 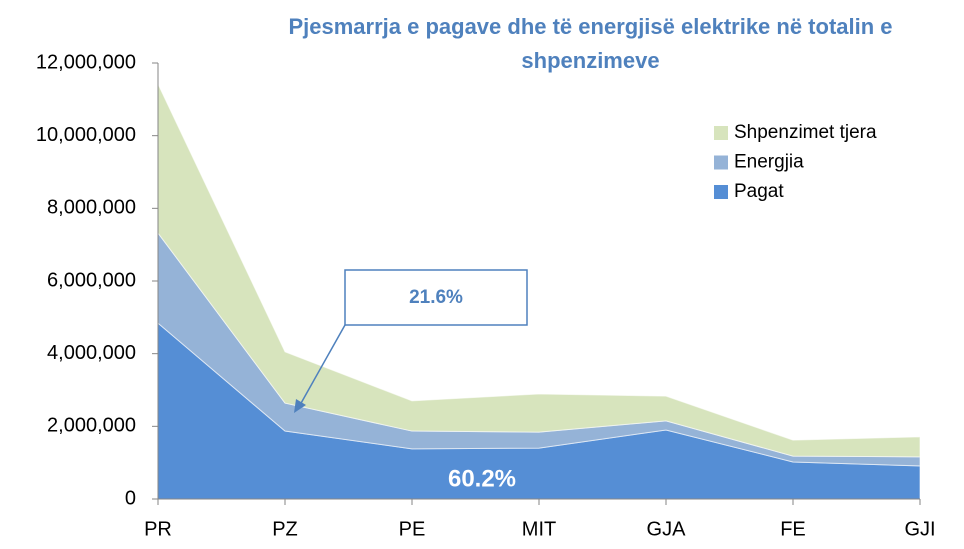 I want to click on y-tick-label: 10,000,000, so click(x=86, y=135).